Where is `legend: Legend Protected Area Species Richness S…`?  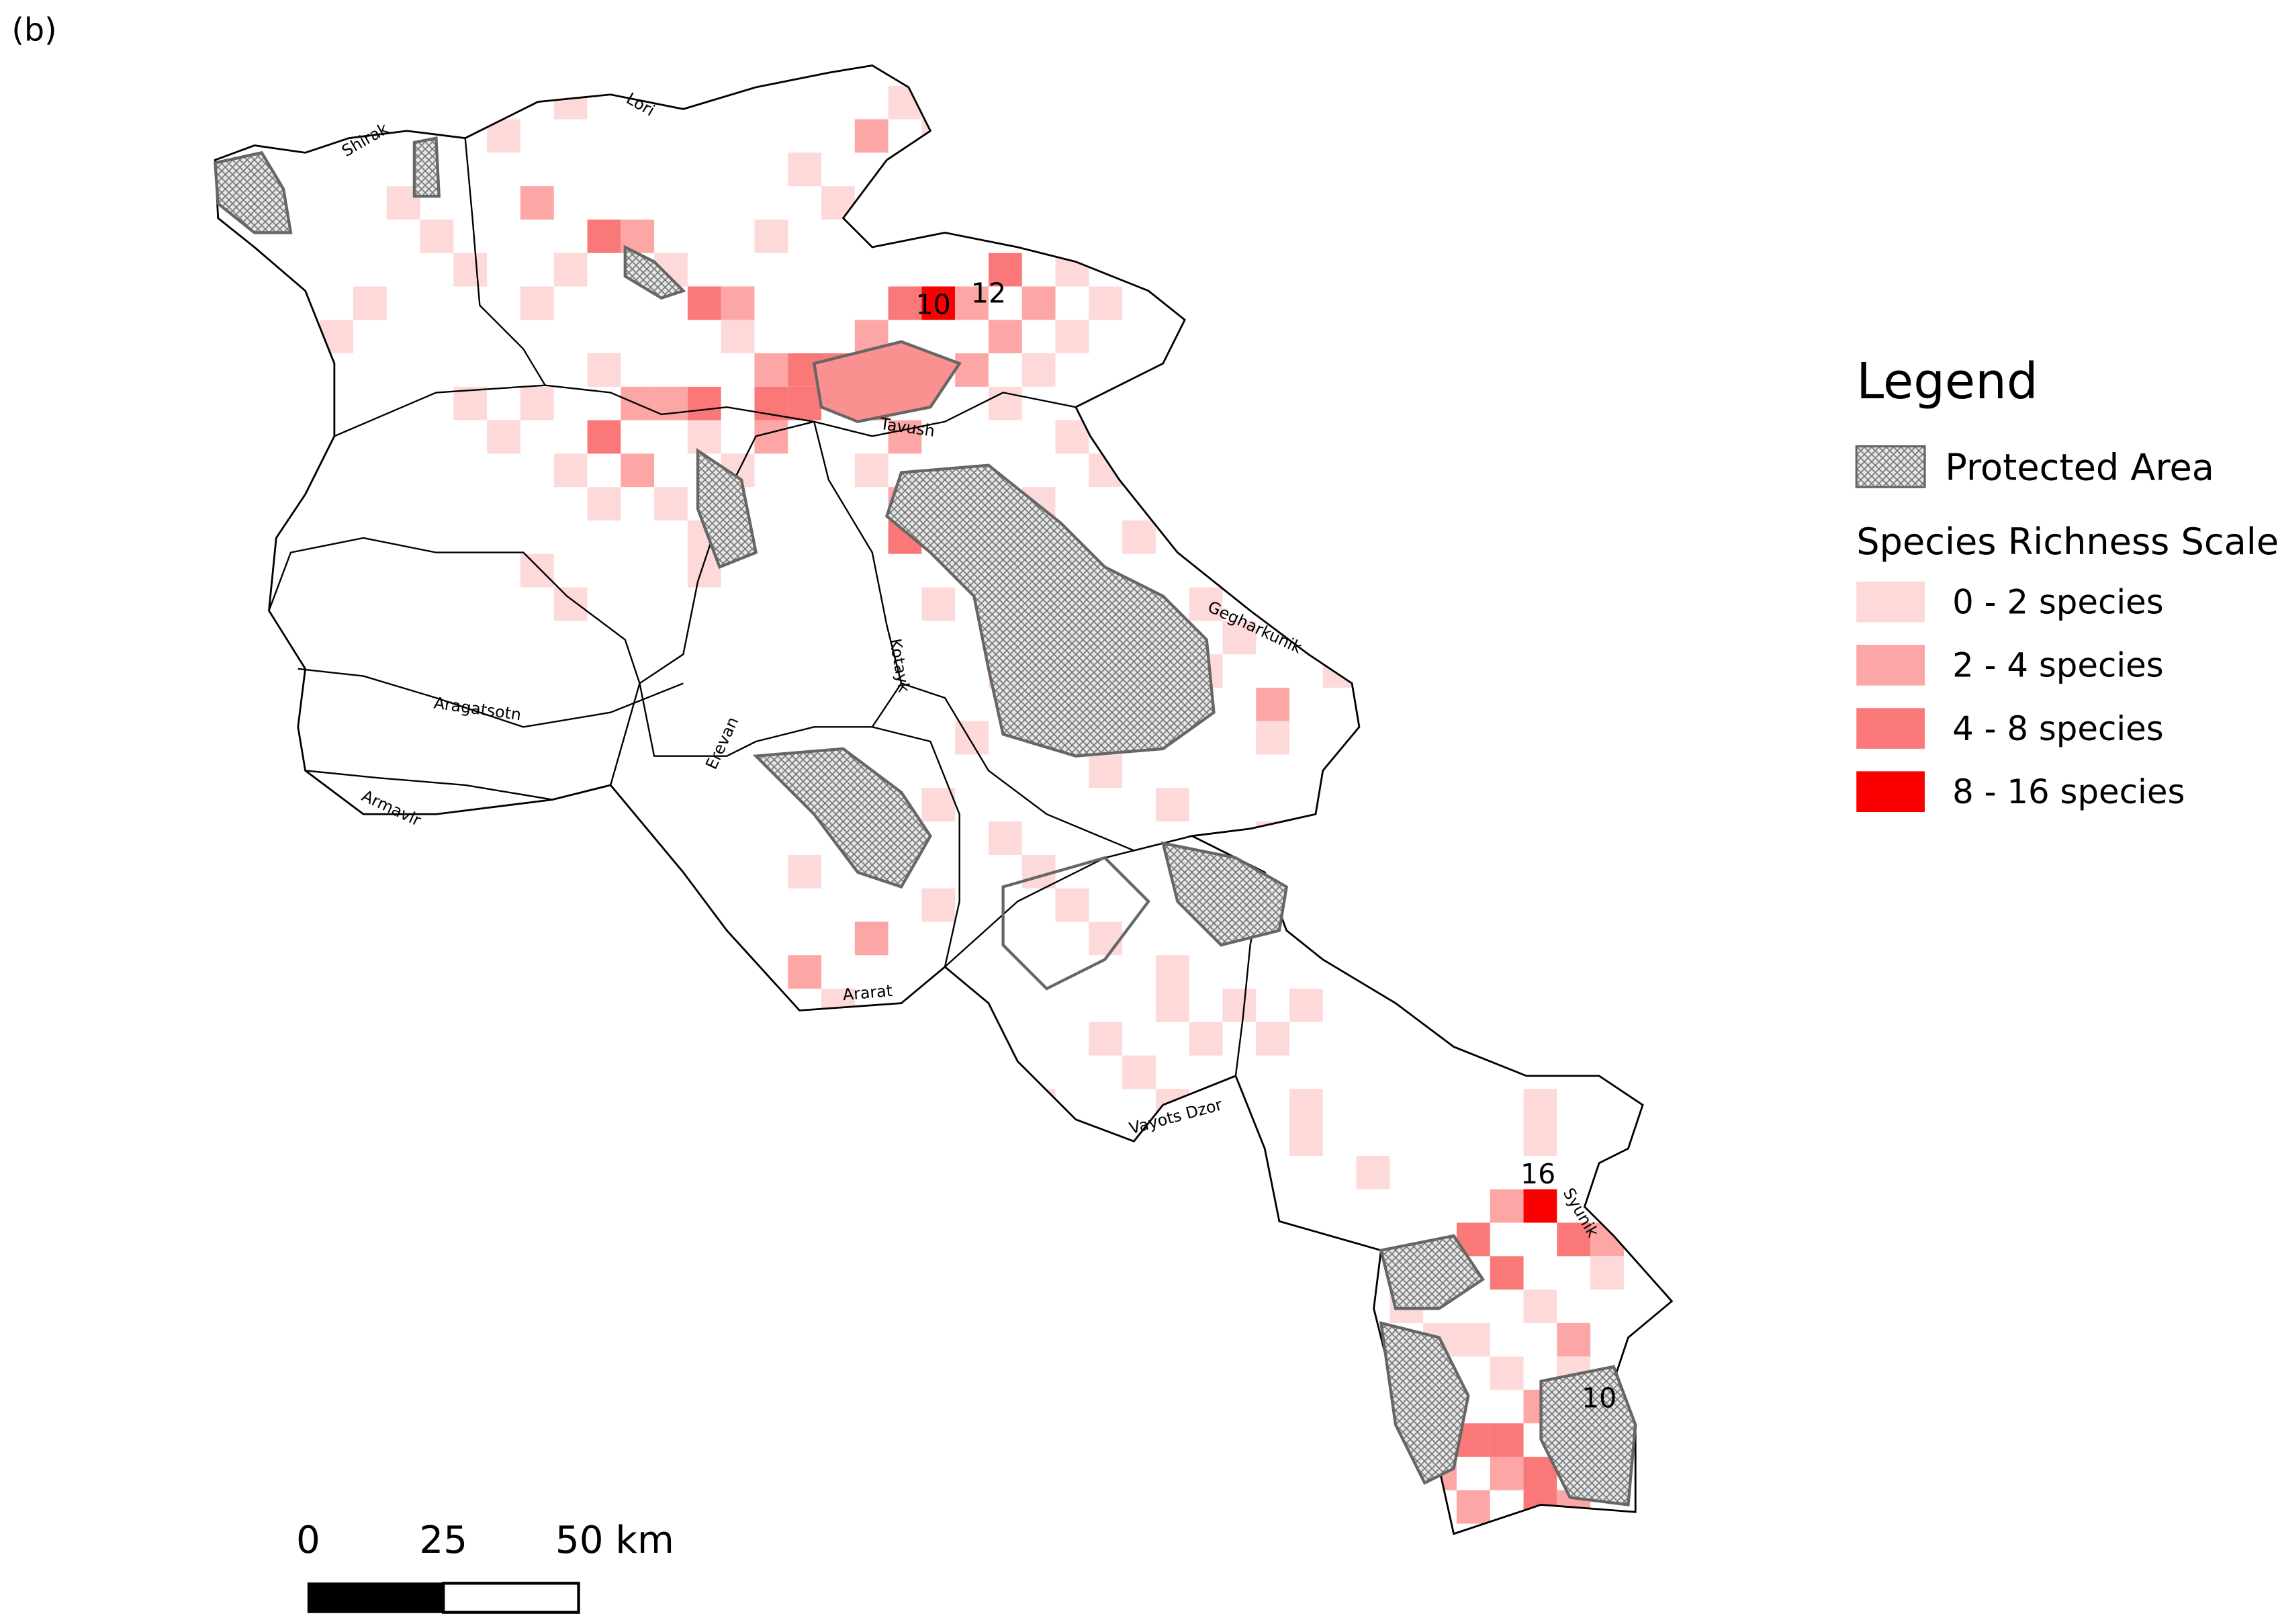 legend: Legend Protected Area Species Richness S… is located at coordinates (2066, 582).